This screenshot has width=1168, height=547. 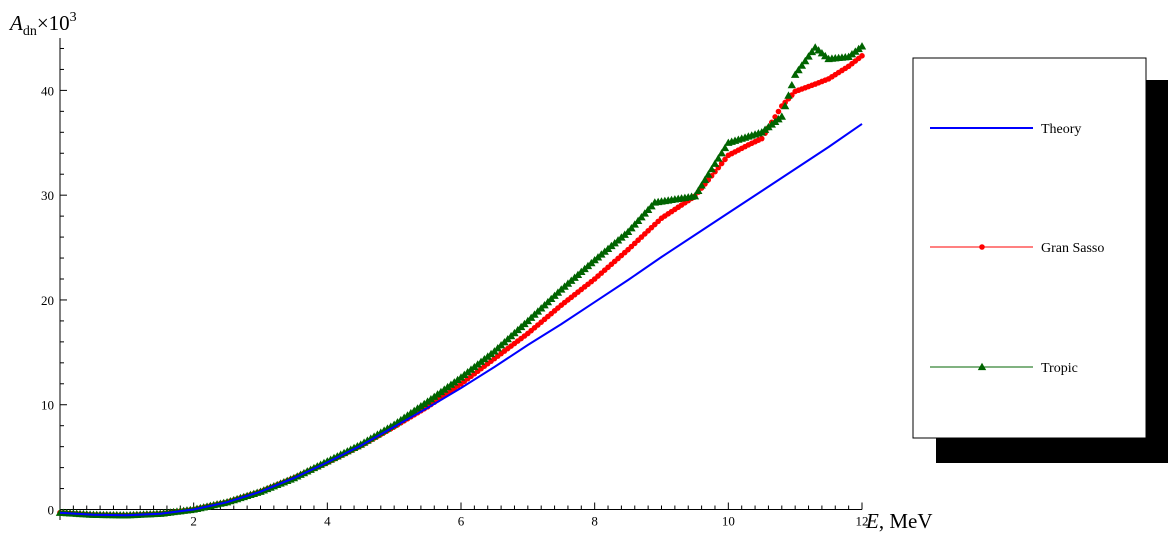 What do you see at coordinates (862, 521) in the screenshot?
I see `x-tick-label: 12` at bounding box center [862, 521].